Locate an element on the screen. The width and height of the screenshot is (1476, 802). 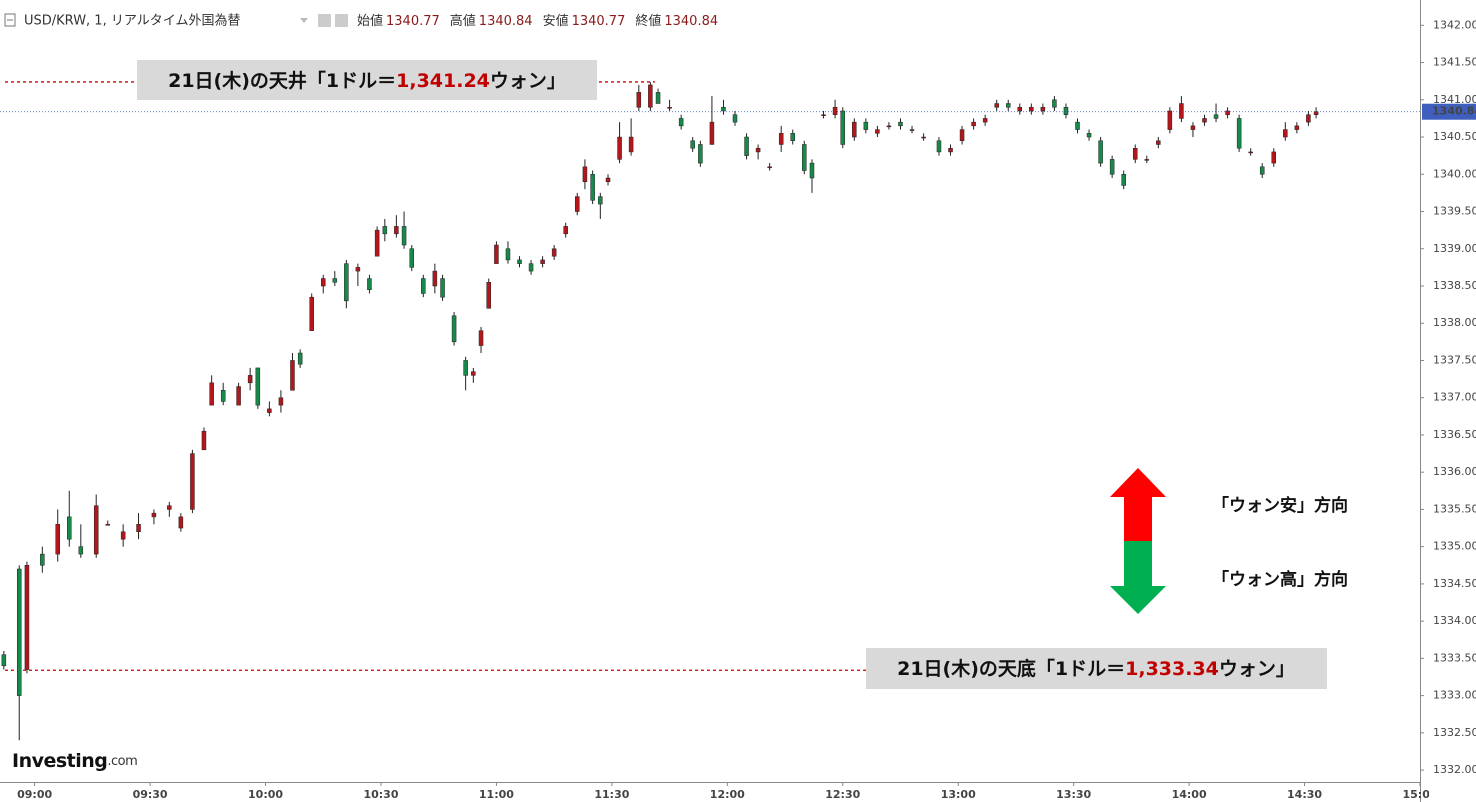
annotation: 21日(木)の天底「1ドル＝1,333.34ウォン」 is located at coordinates (1096, 668).